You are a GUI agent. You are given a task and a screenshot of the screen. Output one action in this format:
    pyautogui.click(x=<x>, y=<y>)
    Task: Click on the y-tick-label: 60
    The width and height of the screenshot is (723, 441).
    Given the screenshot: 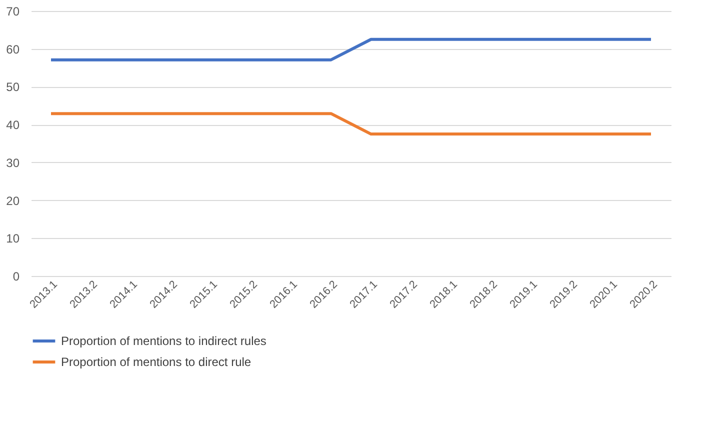 What is the action you would take?
    pyautogui.click(x=13, y=49)
    